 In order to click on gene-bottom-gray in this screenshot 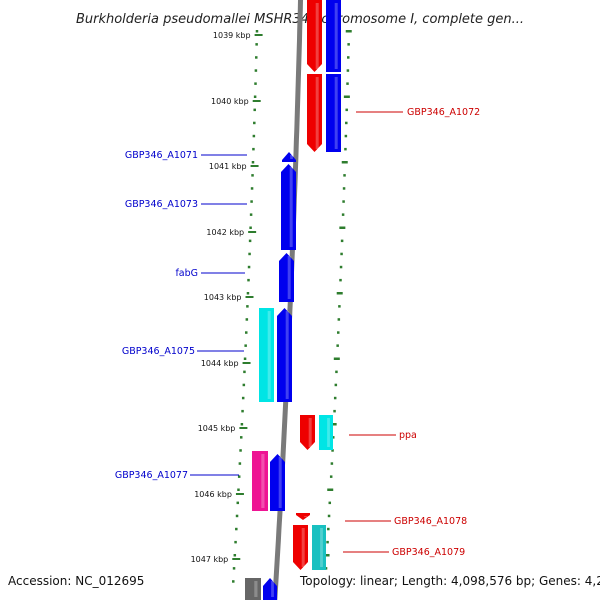, I will do `click(253, 589)`.